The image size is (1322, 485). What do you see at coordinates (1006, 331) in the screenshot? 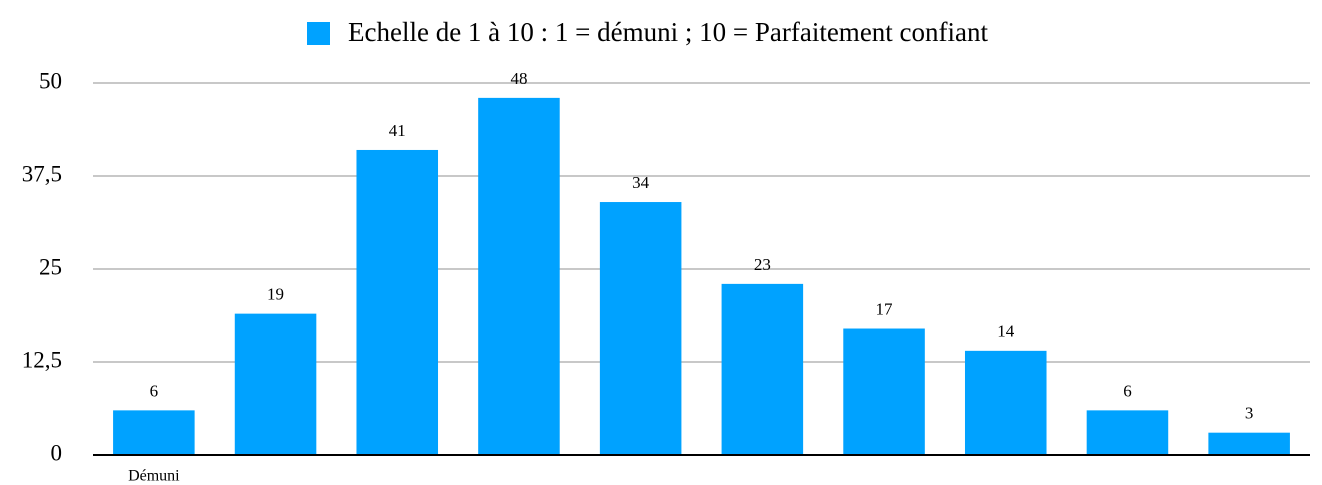
I see `data-label: 14` at bounding box center [1006, 331].